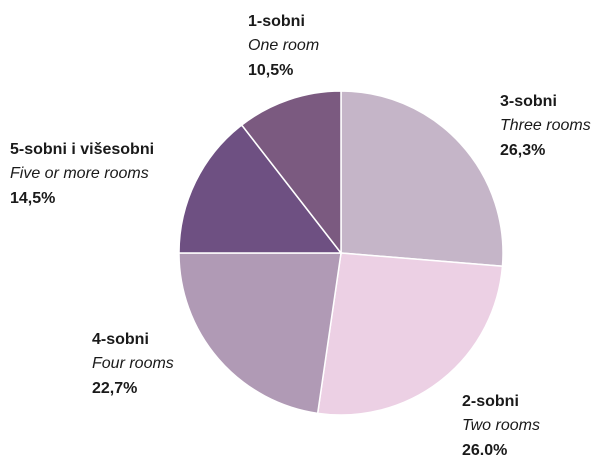  I want to click on slice-subtitle: Three rooms, so click(545, 125).